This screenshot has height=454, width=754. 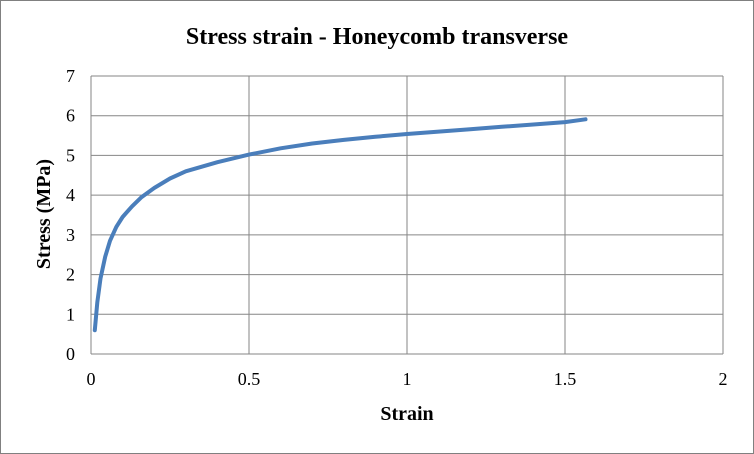 What do you see at coordinates (70, 195) in the screenshot?
I see `y-tick-label: 4` at bounding box center [70, 195].